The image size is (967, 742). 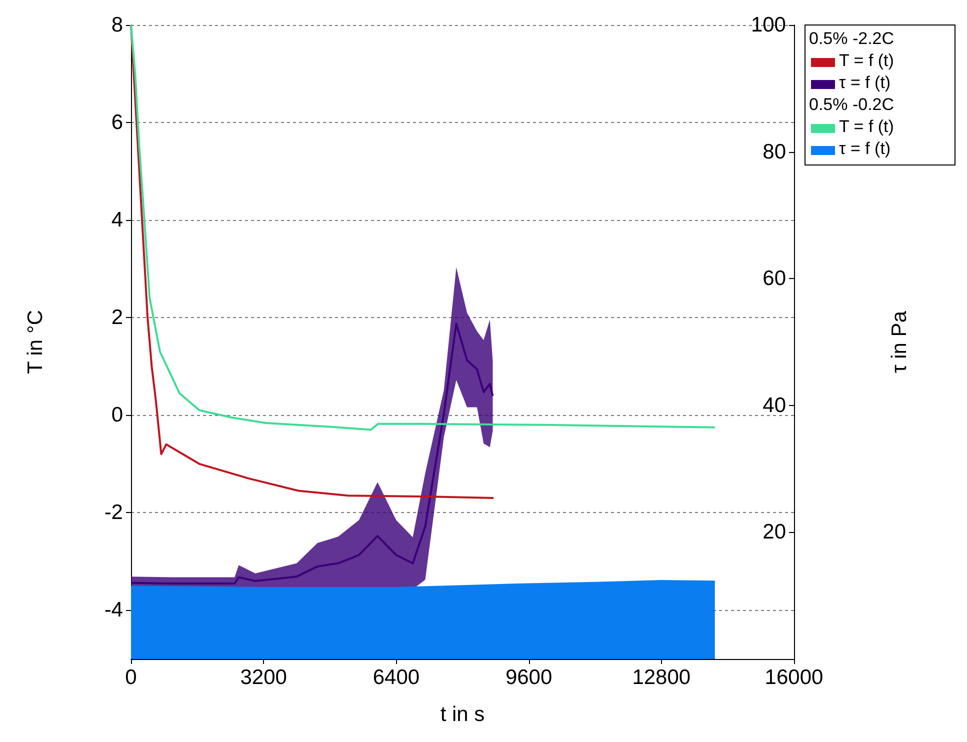 What do you see at coordinates (899, 341) in the screenshot?
I see `y2-axis-title: τ in Pa` at bounding box center [899, 341].